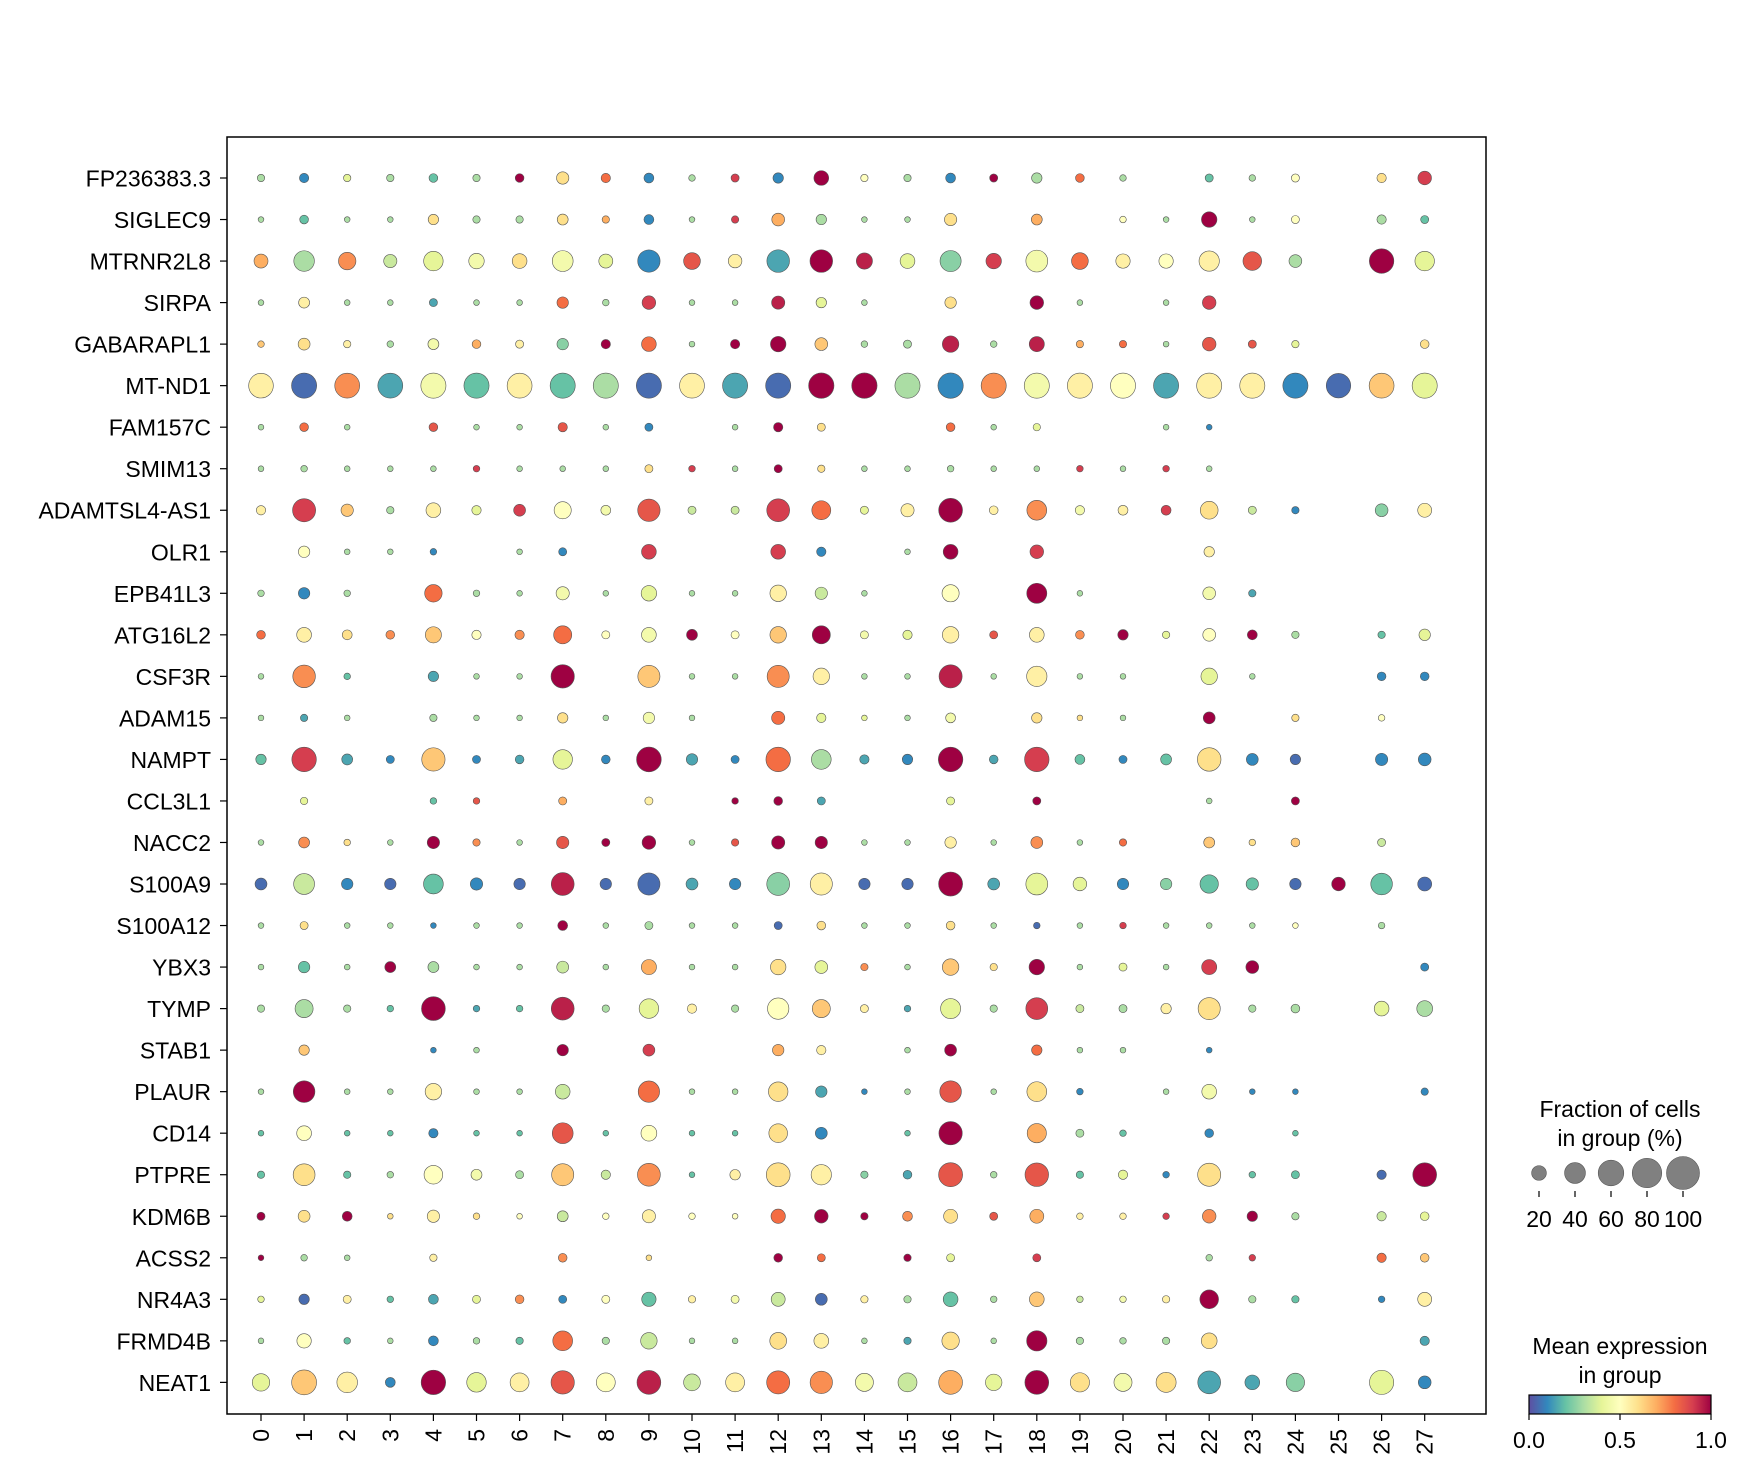  I want to click on y-tick-label: OLR1, so click(181, 552).